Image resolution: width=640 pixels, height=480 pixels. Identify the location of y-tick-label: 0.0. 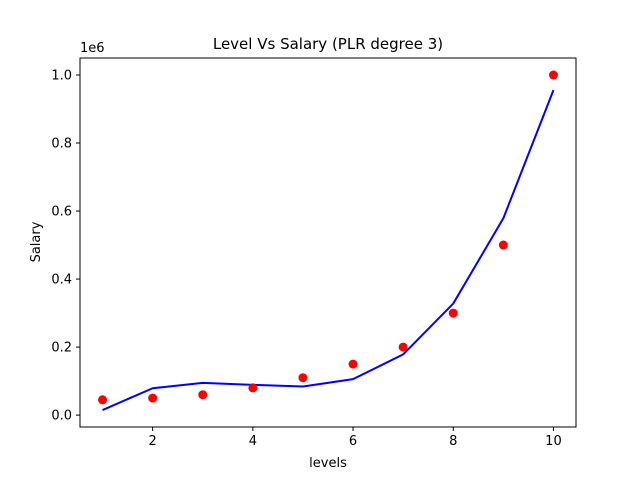
(61, 416).